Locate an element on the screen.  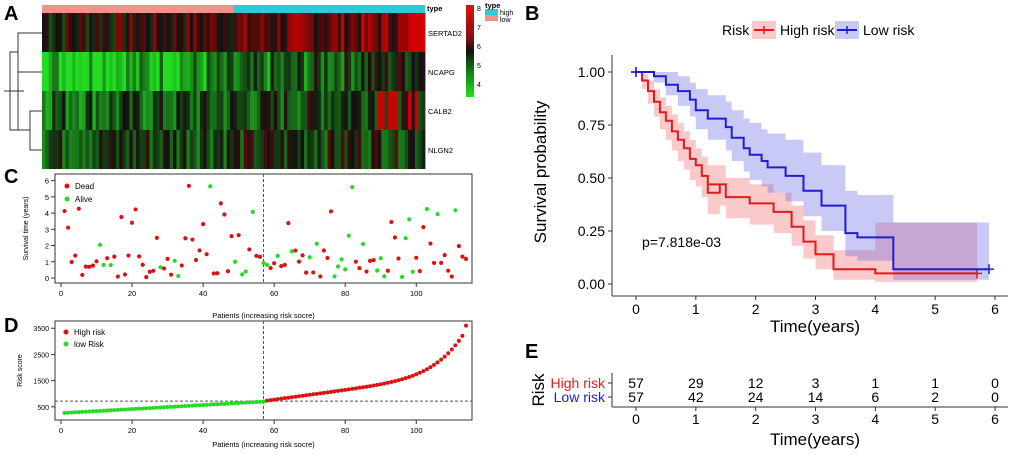
table-cell: 1 is located at coordinates (935, 383).